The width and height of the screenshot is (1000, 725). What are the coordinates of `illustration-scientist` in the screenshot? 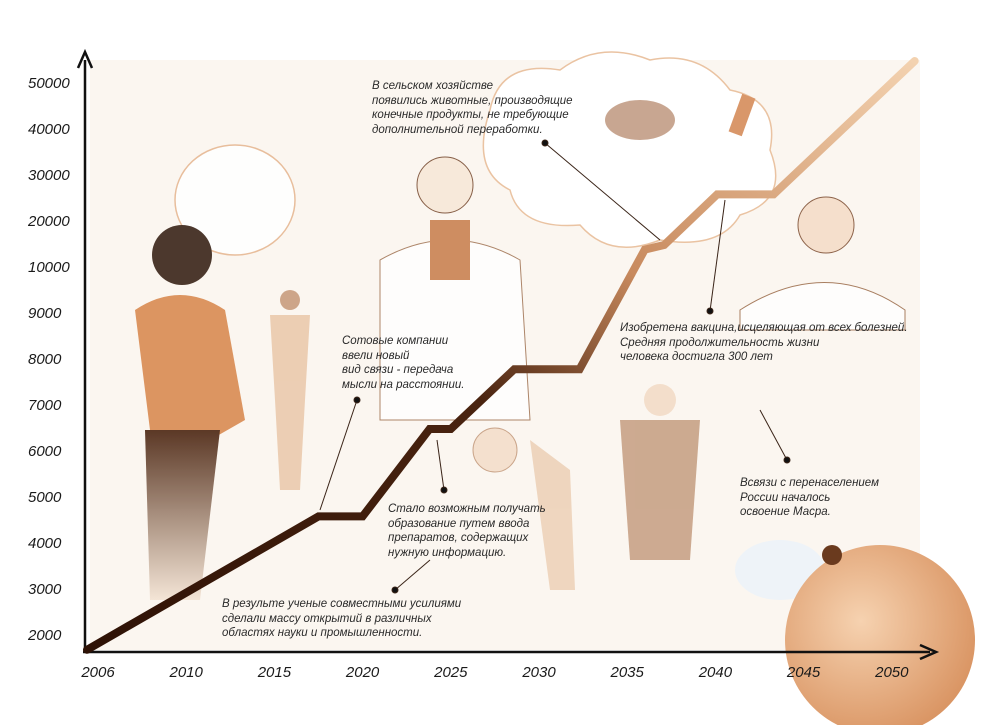 It's located at (455, 288).